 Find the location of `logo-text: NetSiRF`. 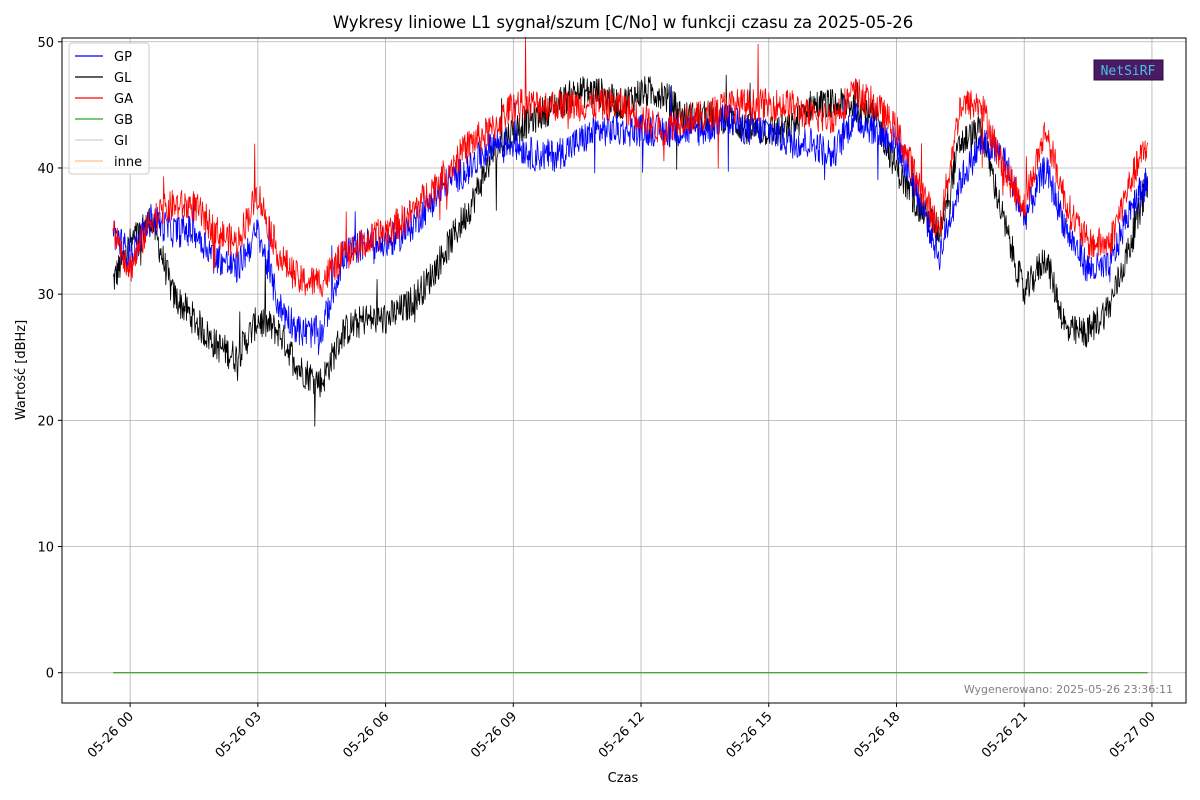

logo-text: NetSiRF is located at coordinates (1128, 71).